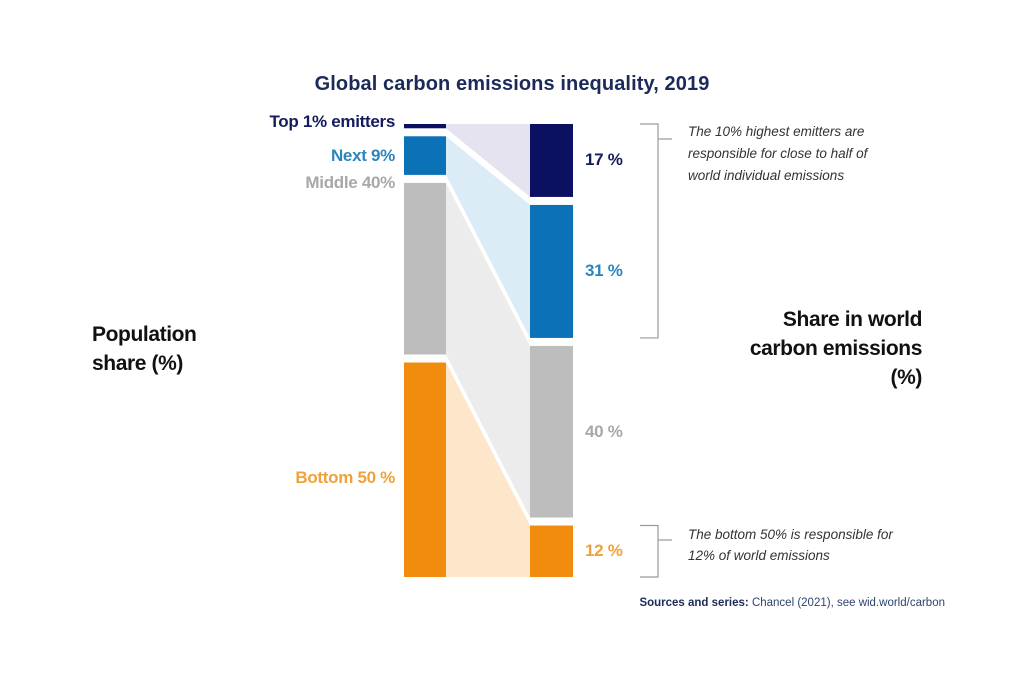  What do you see at coordinates (604, 551) in the screenshot?
I see `right-label-bottom50: 12 %` at bounding box center [604, 551].